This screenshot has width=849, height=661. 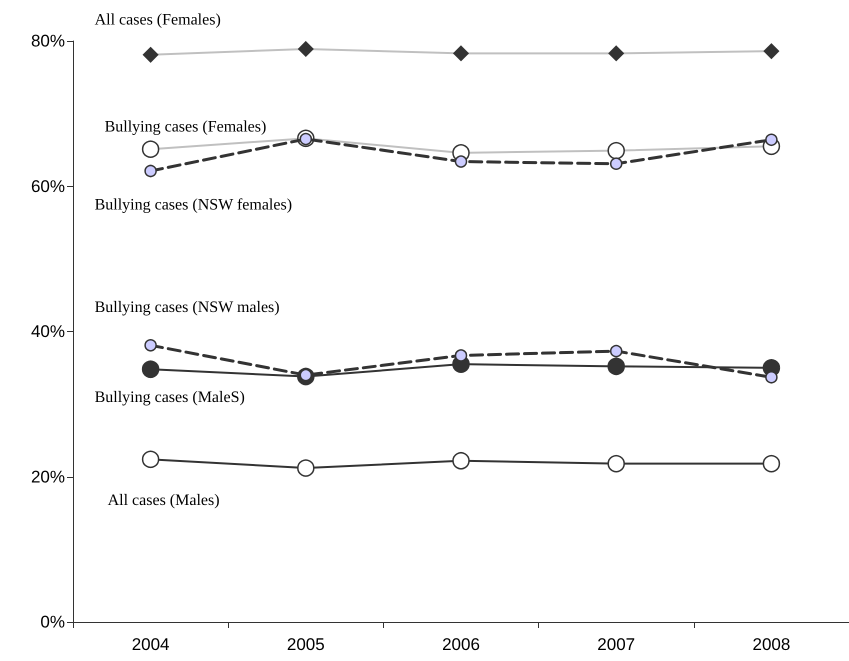 I want to click on series-label: Bullying cases (MaleS), so click(x=169, y=397).